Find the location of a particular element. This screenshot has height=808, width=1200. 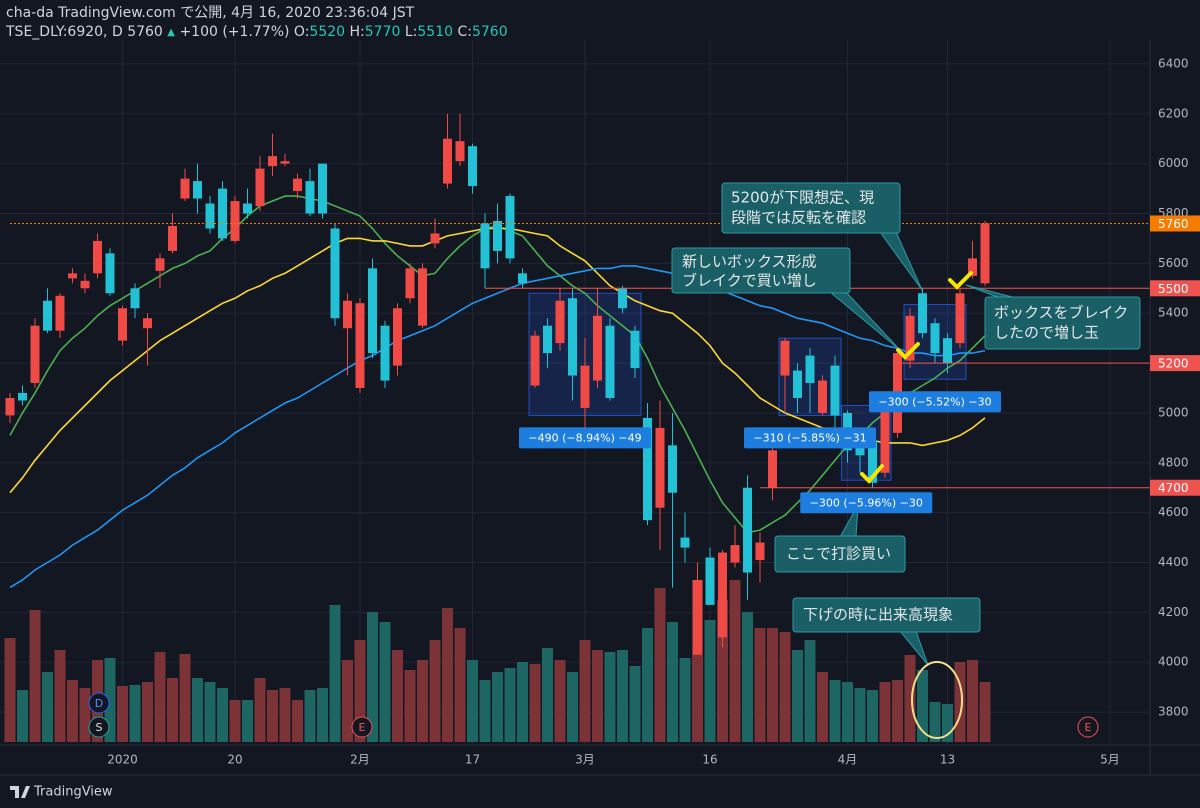

range-label: −300 (−5.52%) −30 is located at coordinates (934, 401).